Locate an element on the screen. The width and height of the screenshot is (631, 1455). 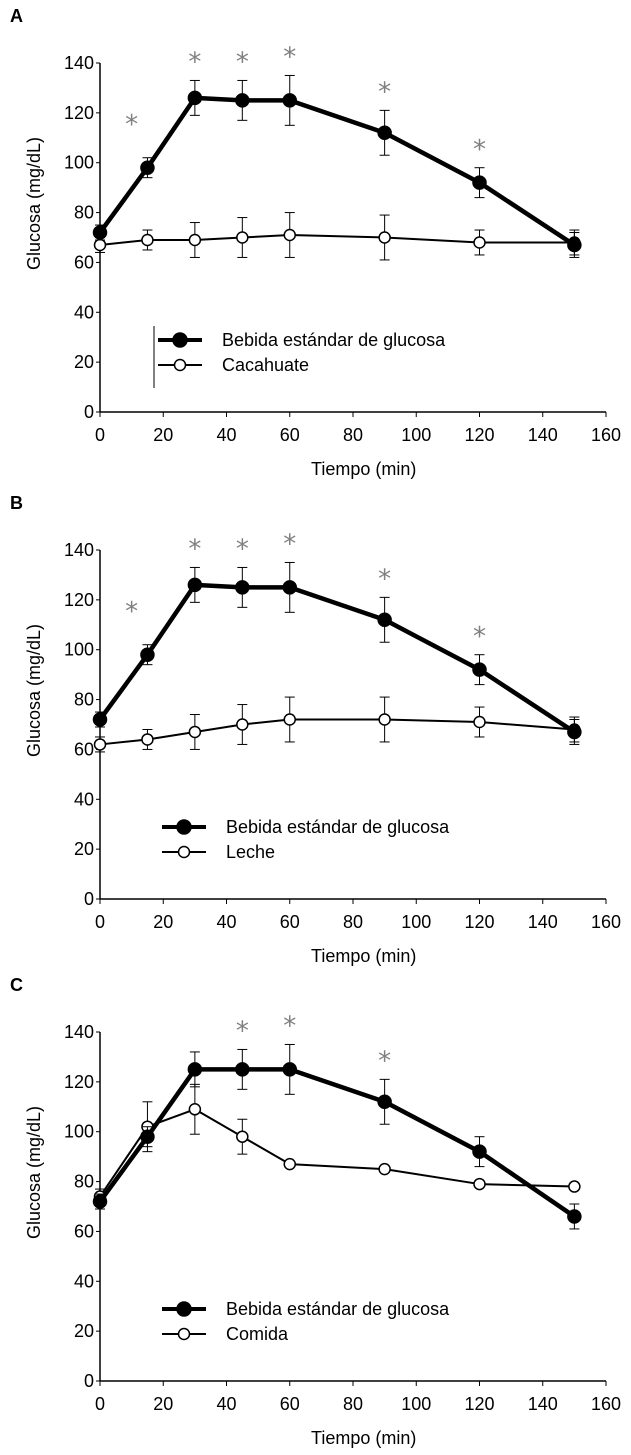
panel-letter: A is located at coordinates (16, 16).